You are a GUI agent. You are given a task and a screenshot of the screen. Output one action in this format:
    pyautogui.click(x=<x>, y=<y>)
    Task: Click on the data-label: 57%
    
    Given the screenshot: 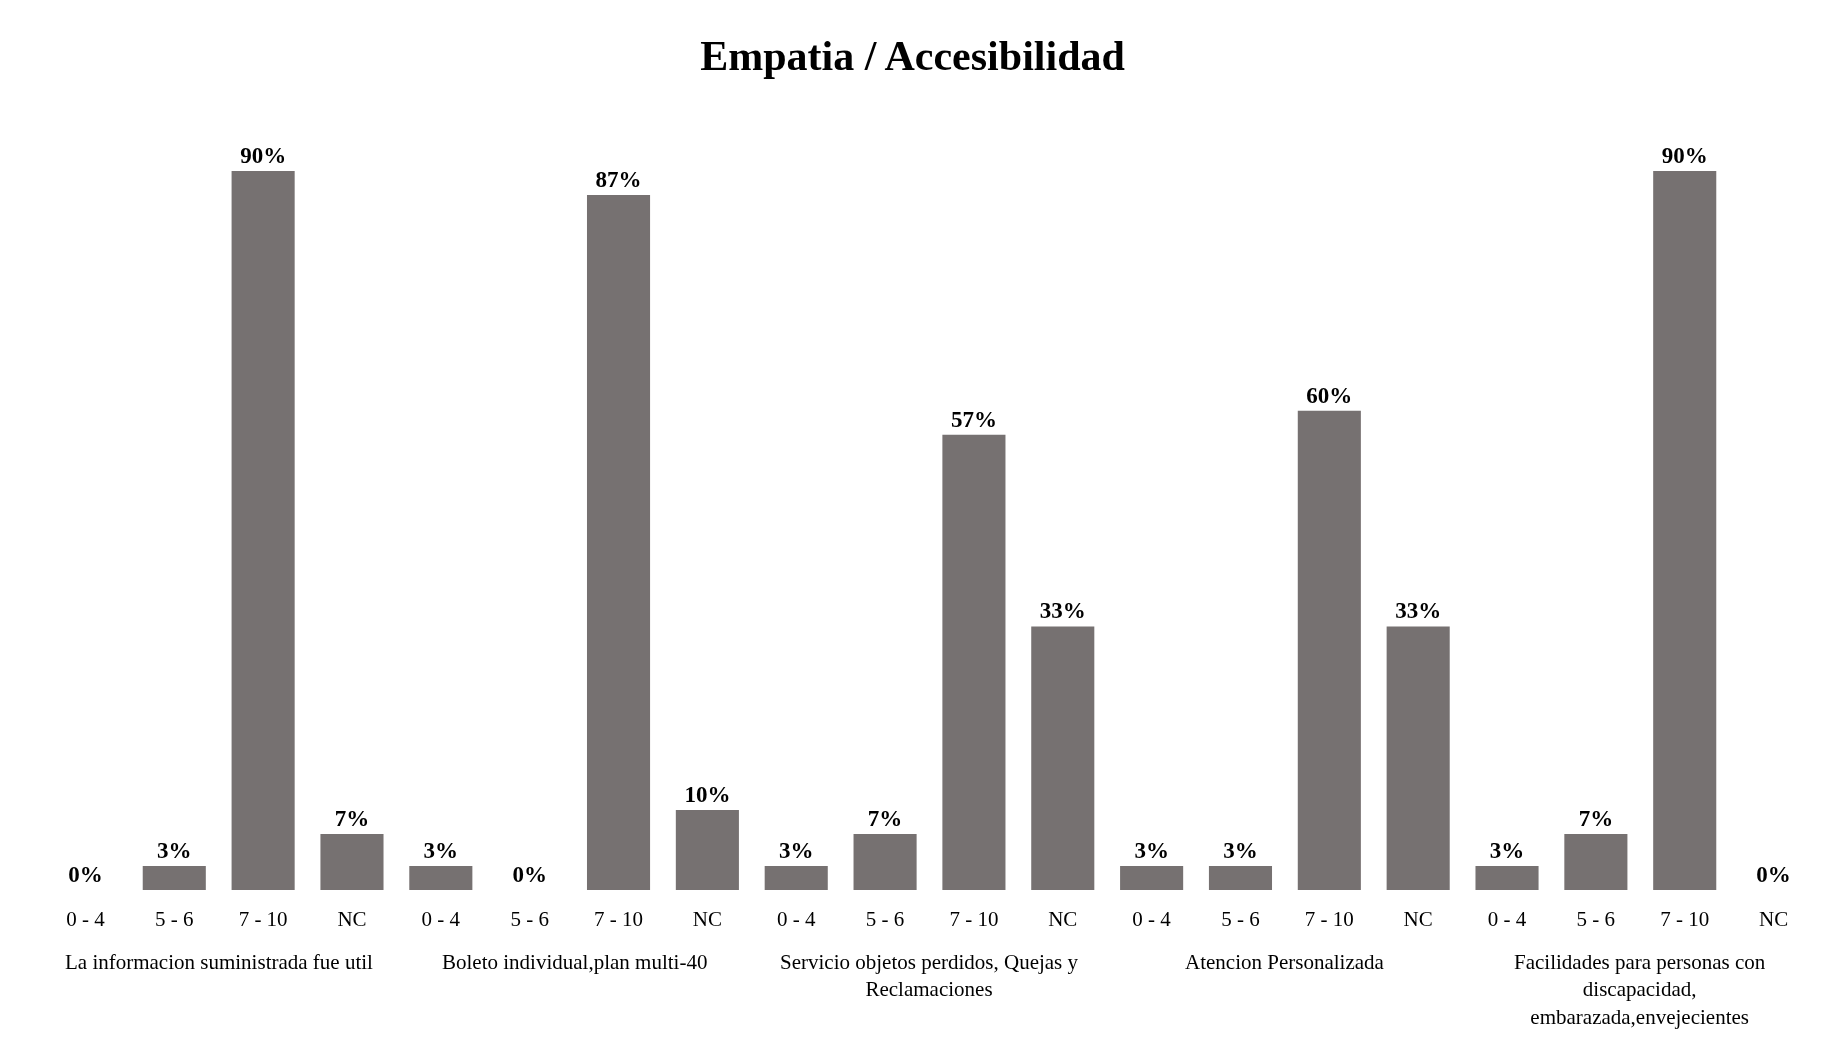 What is the action you would take?
    pyautogui.click(x=973, y=419)
    